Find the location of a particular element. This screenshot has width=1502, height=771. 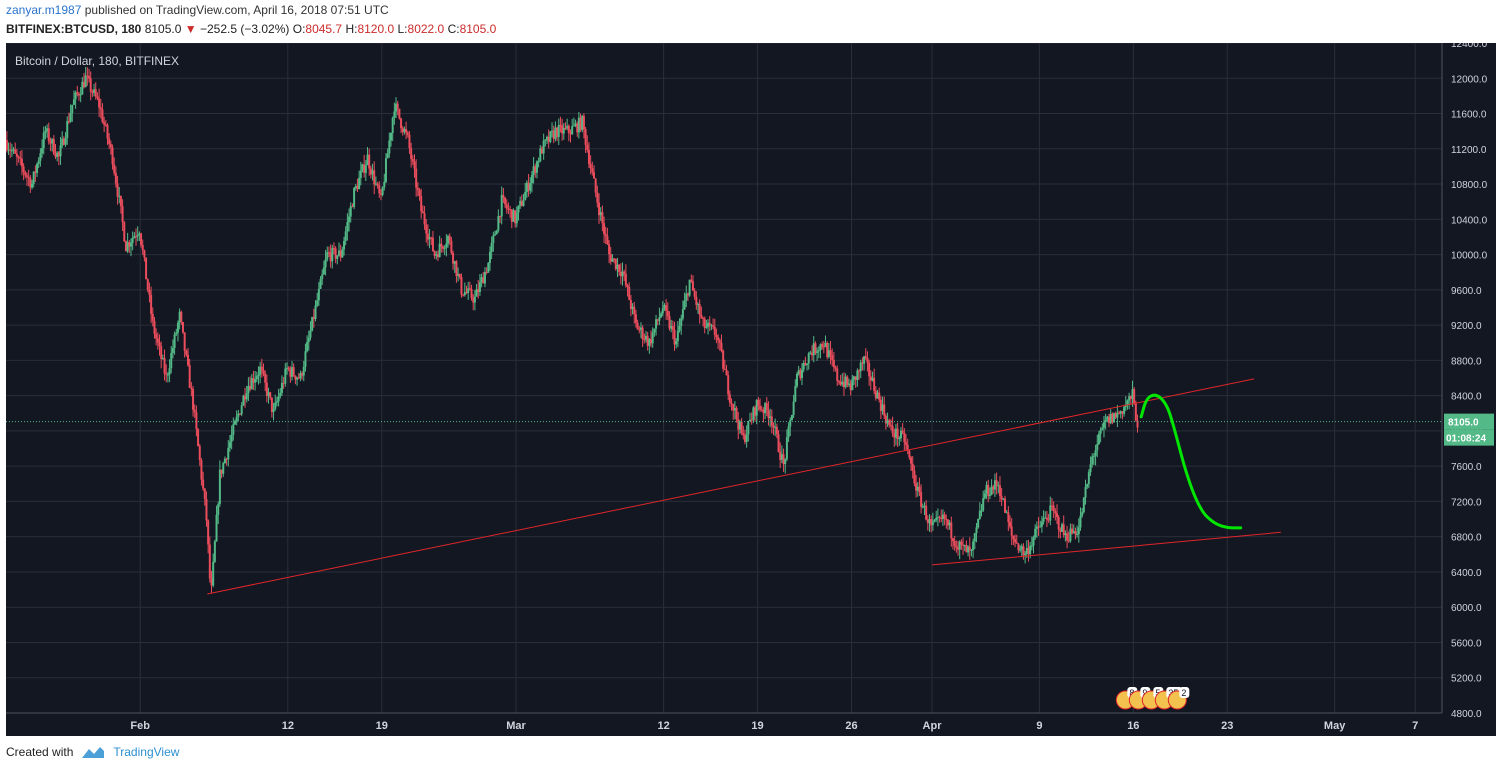

low-label: L: is located at coordinates (402, 29).